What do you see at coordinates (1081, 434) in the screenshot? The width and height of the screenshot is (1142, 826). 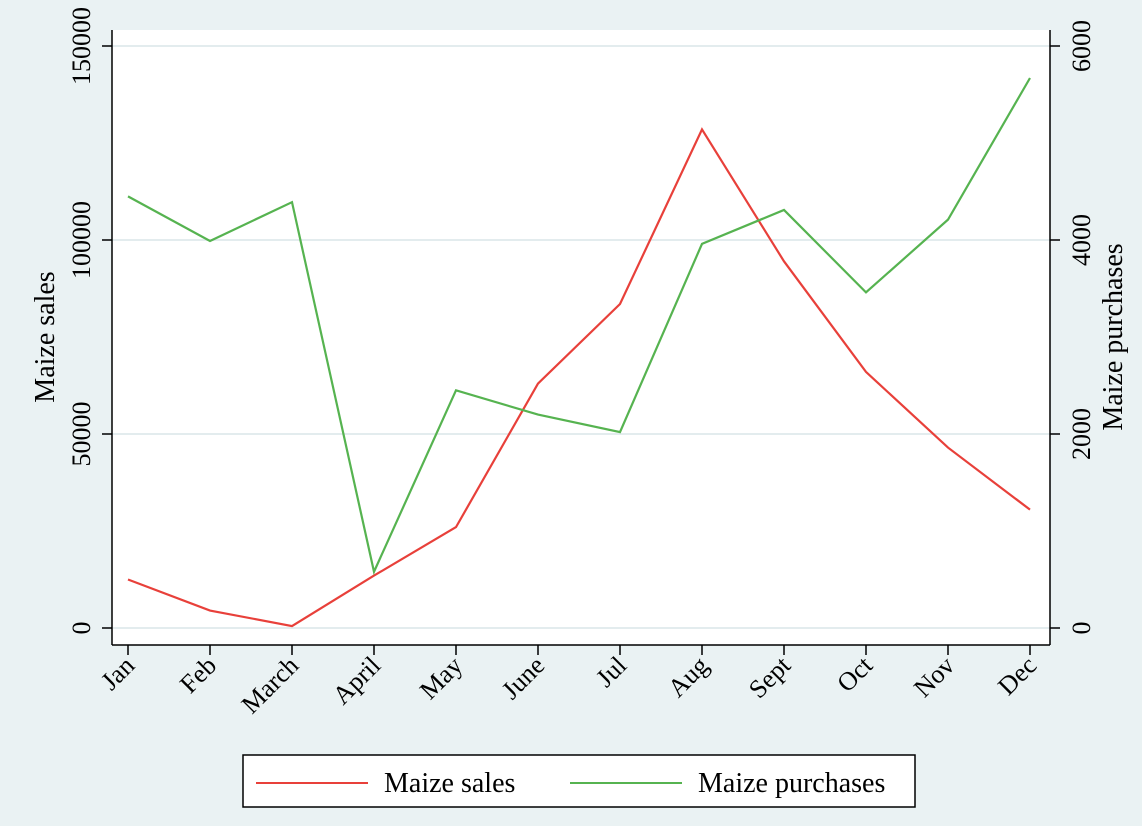 I see `y-right-tick-label: 2000` at bounding box center [1081, 434].